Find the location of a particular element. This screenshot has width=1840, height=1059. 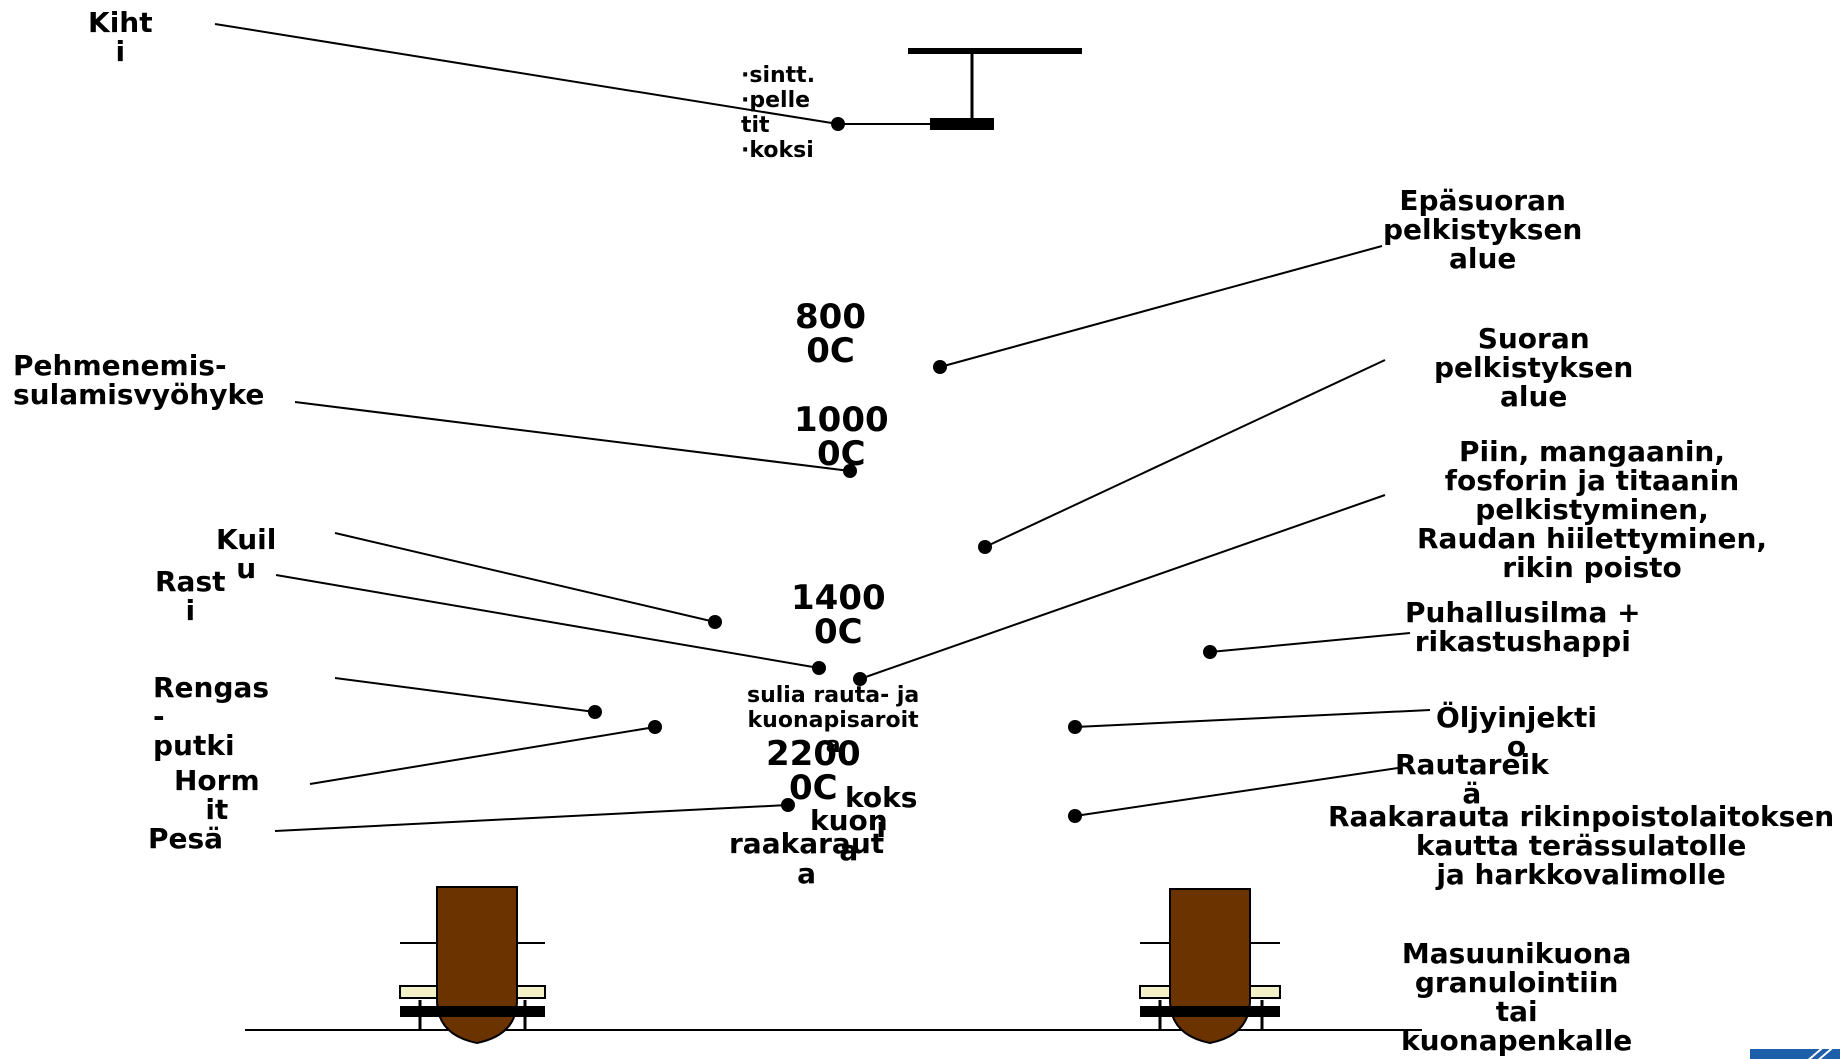

dot-puhallus is located at coordinates (1210, 652).